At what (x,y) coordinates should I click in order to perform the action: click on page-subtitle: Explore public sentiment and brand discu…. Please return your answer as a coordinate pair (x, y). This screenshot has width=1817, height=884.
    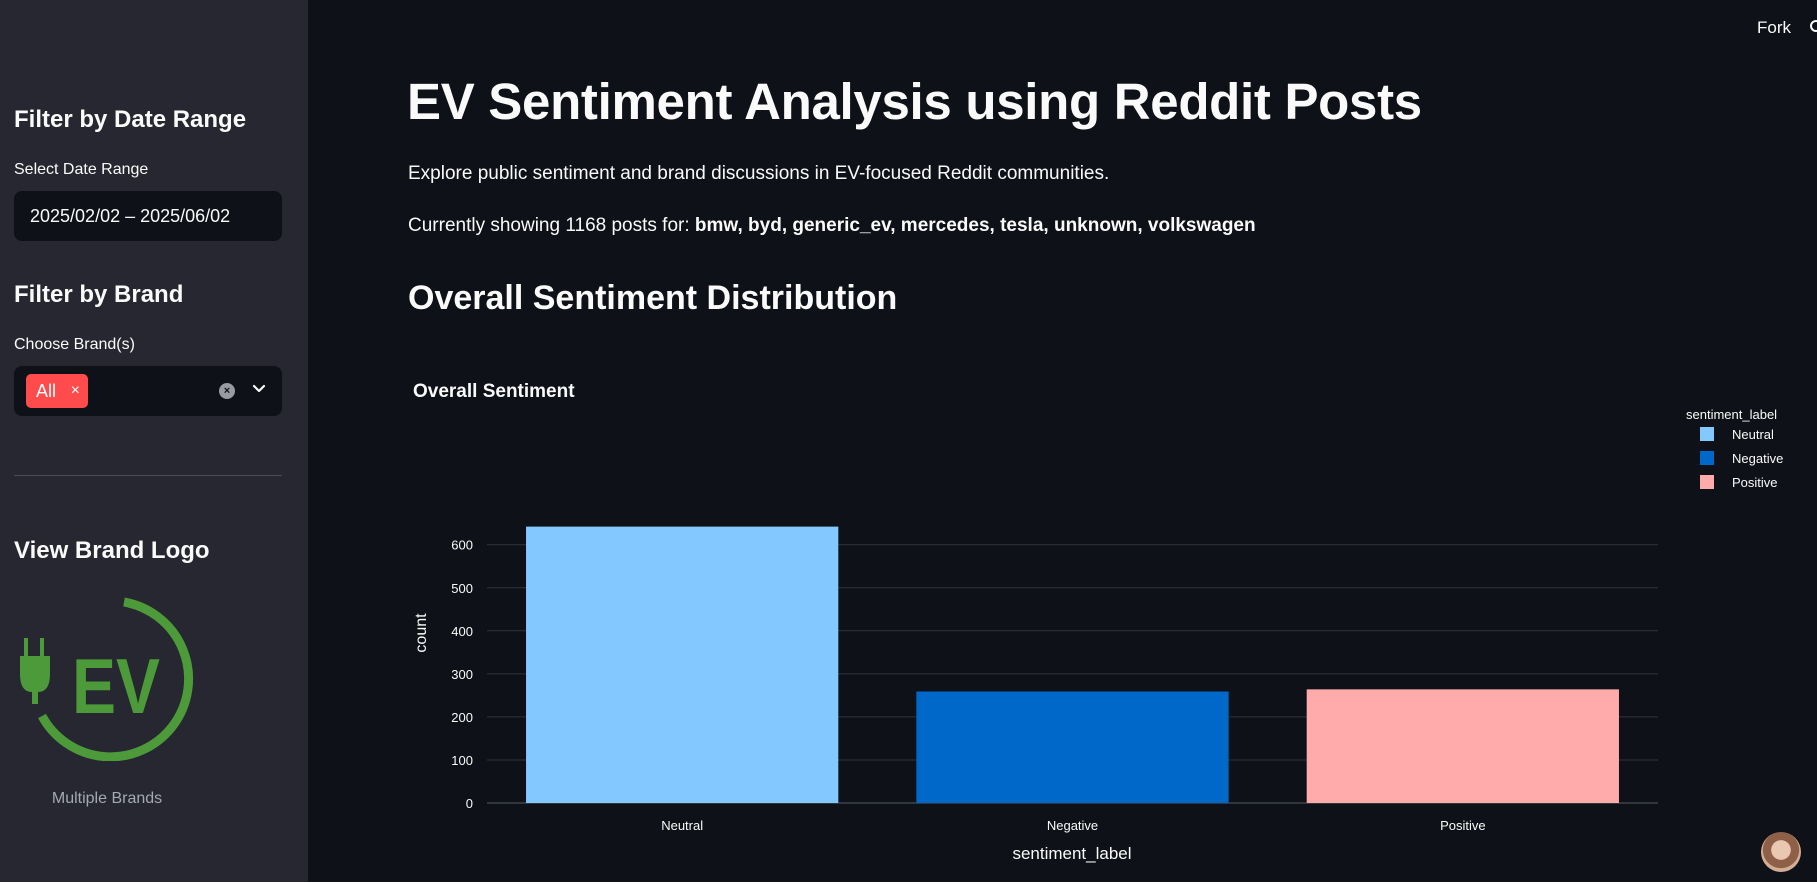
    Looking at the image, I should click on (759, 173).